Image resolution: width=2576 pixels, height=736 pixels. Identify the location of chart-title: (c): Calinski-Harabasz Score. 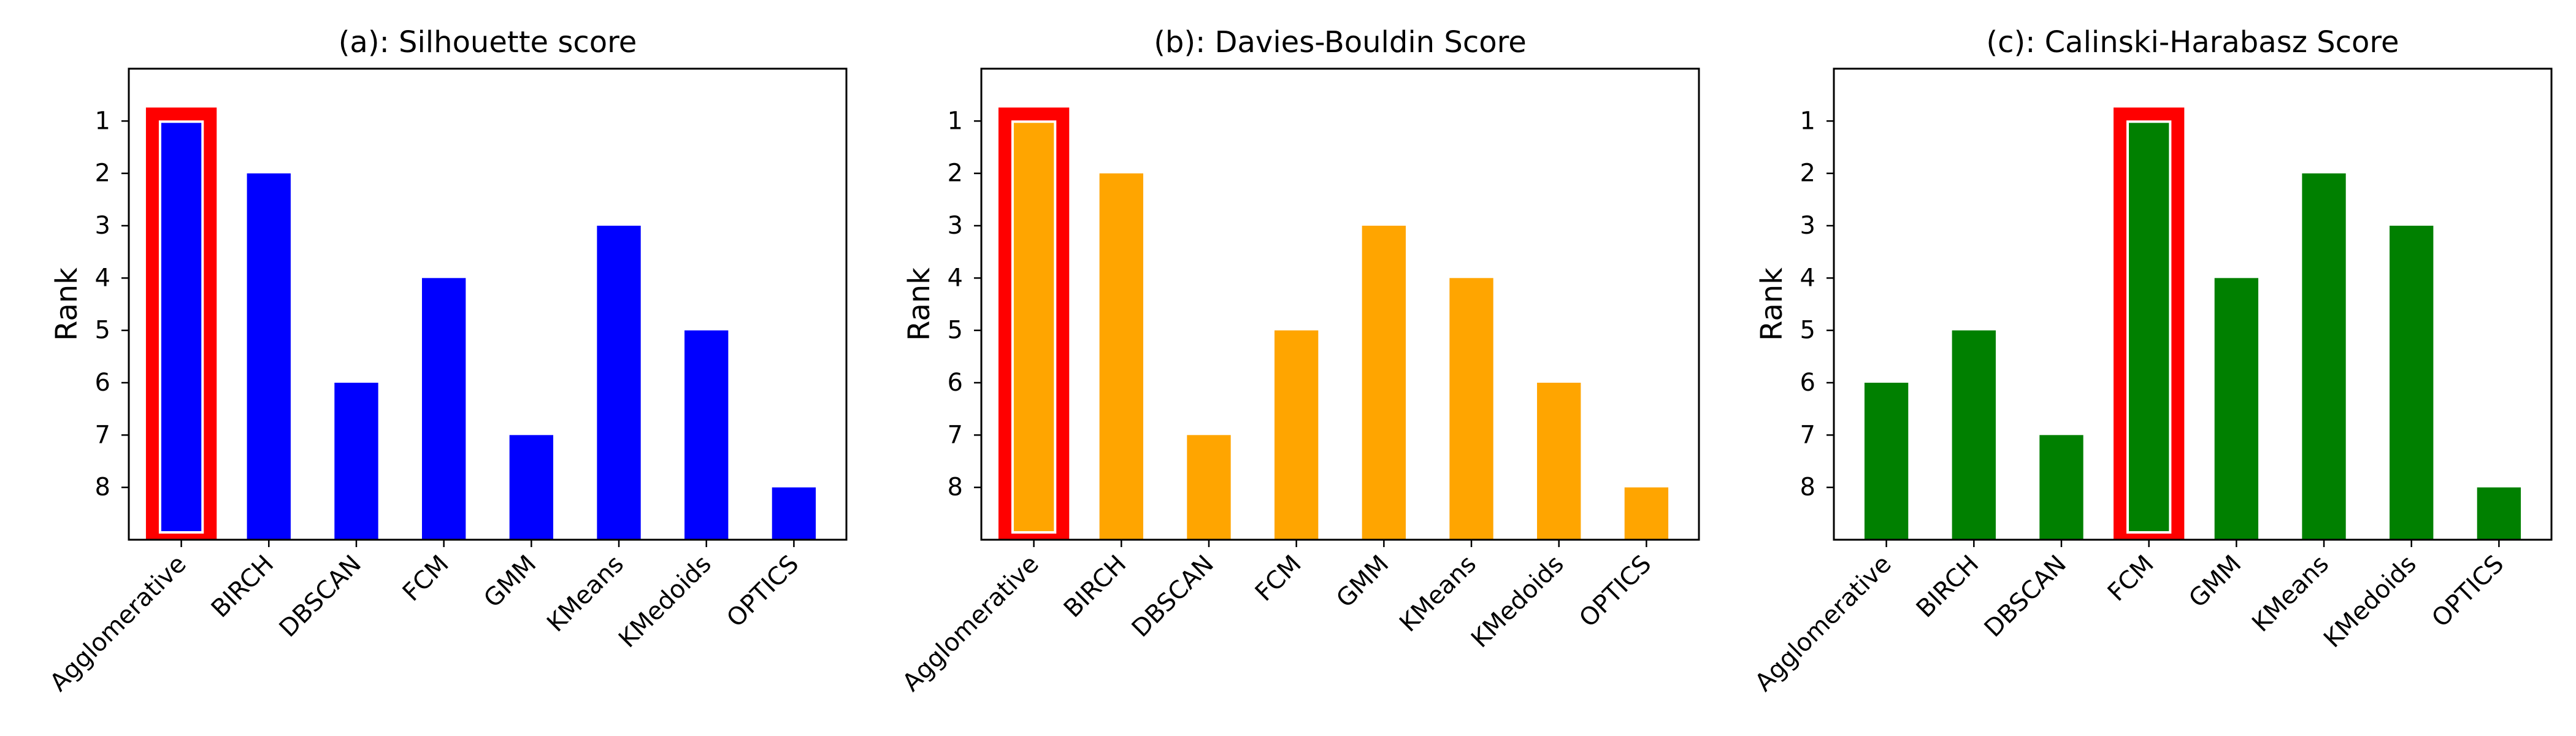
(2192, 42).